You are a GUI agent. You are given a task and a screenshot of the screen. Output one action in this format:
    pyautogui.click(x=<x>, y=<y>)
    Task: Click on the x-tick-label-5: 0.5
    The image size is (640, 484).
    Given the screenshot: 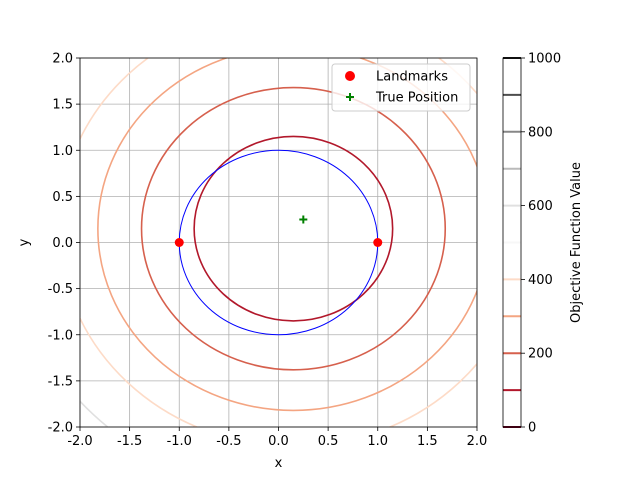 What is the action you would take?
    pyautogui.click(x=328, y=441)
    